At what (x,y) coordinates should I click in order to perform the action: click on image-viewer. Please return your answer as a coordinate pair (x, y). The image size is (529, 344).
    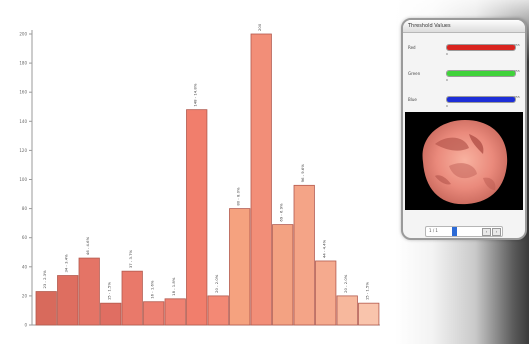
    Looking at the image, I should click on (464, 161).